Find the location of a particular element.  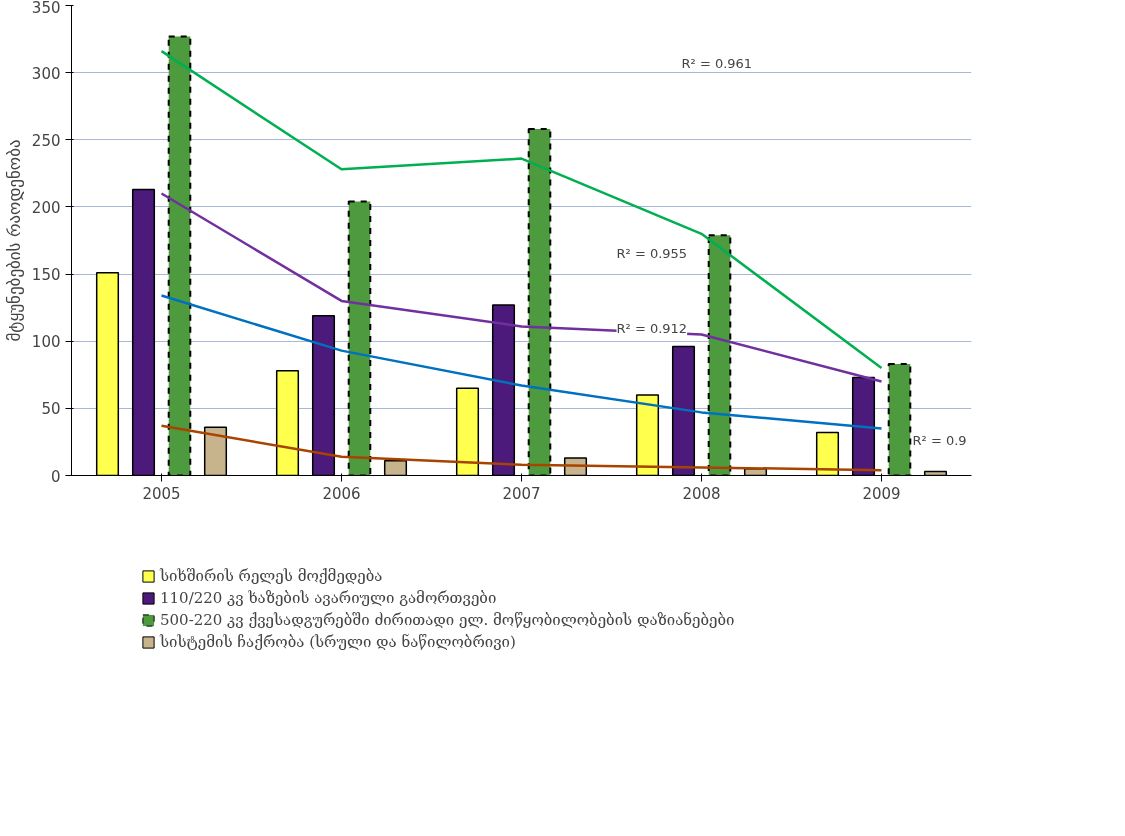

x-tick-label: 2009 is located at coordinates (881, 493).